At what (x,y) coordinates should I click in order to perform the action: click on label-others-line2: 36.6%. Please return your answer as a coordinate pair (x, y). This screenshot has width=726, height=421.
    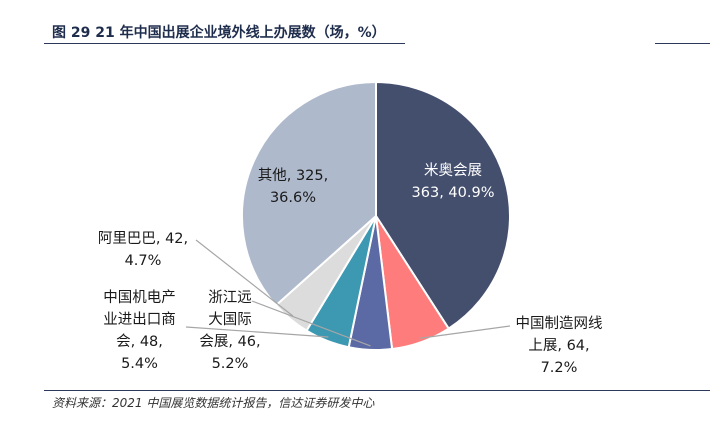
    Looking at the image, I should click on (293, 198).